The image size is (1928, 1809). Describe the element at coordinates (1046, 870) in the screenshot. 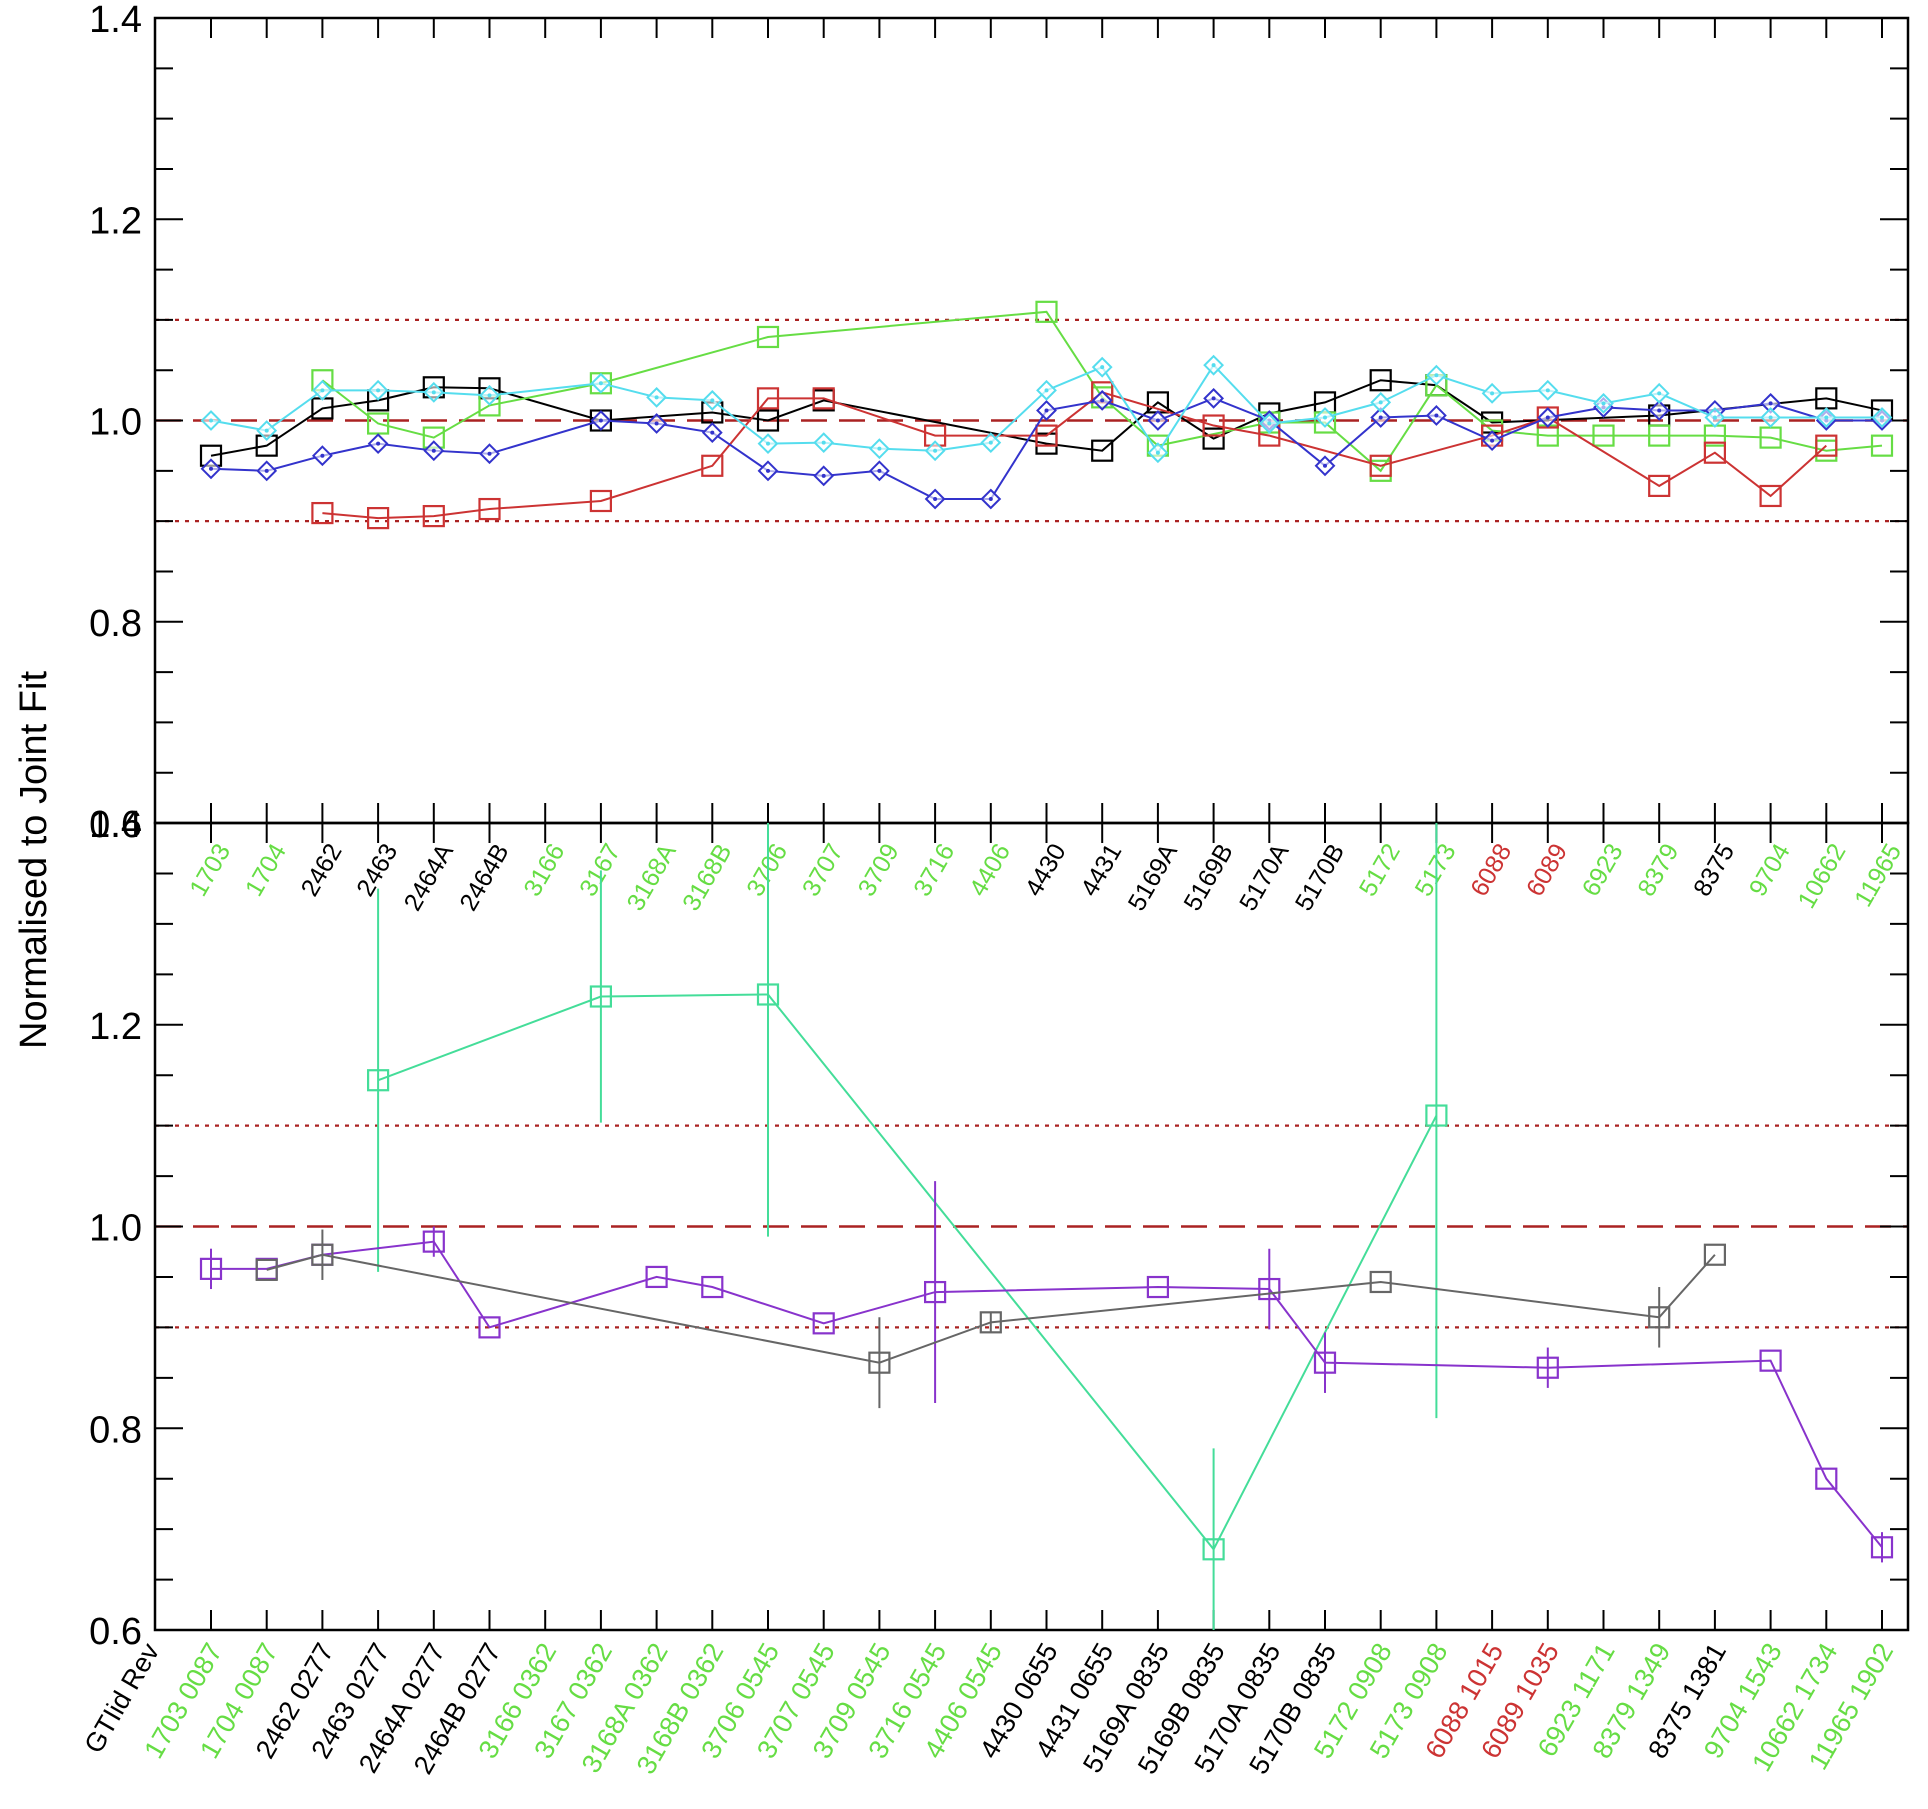

I see `x-tick-label-top: 4430` at that location.